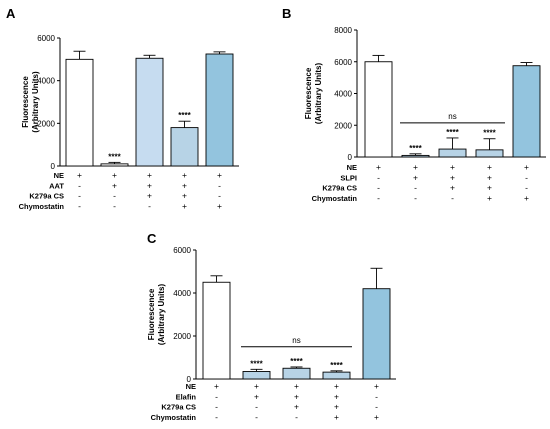 The width and height of the screenshot is (550, 429). Describe the element at coordinates (152, 238) in the screenshot. I see `panel-label: C` at that location.